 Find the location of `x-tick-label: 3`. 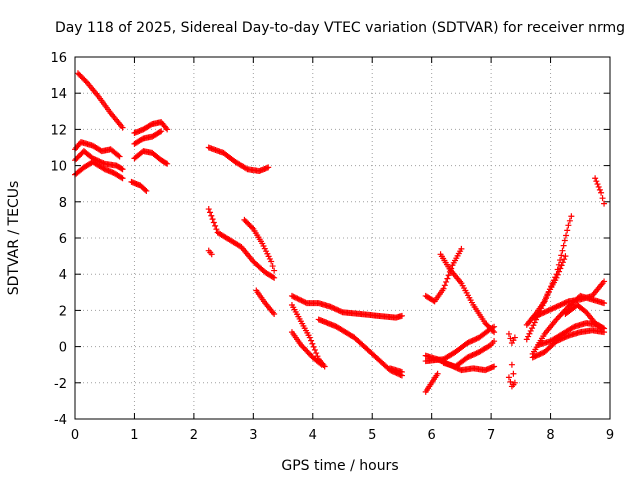

x-tick-label: 3 is located at coordinates (253, 435).